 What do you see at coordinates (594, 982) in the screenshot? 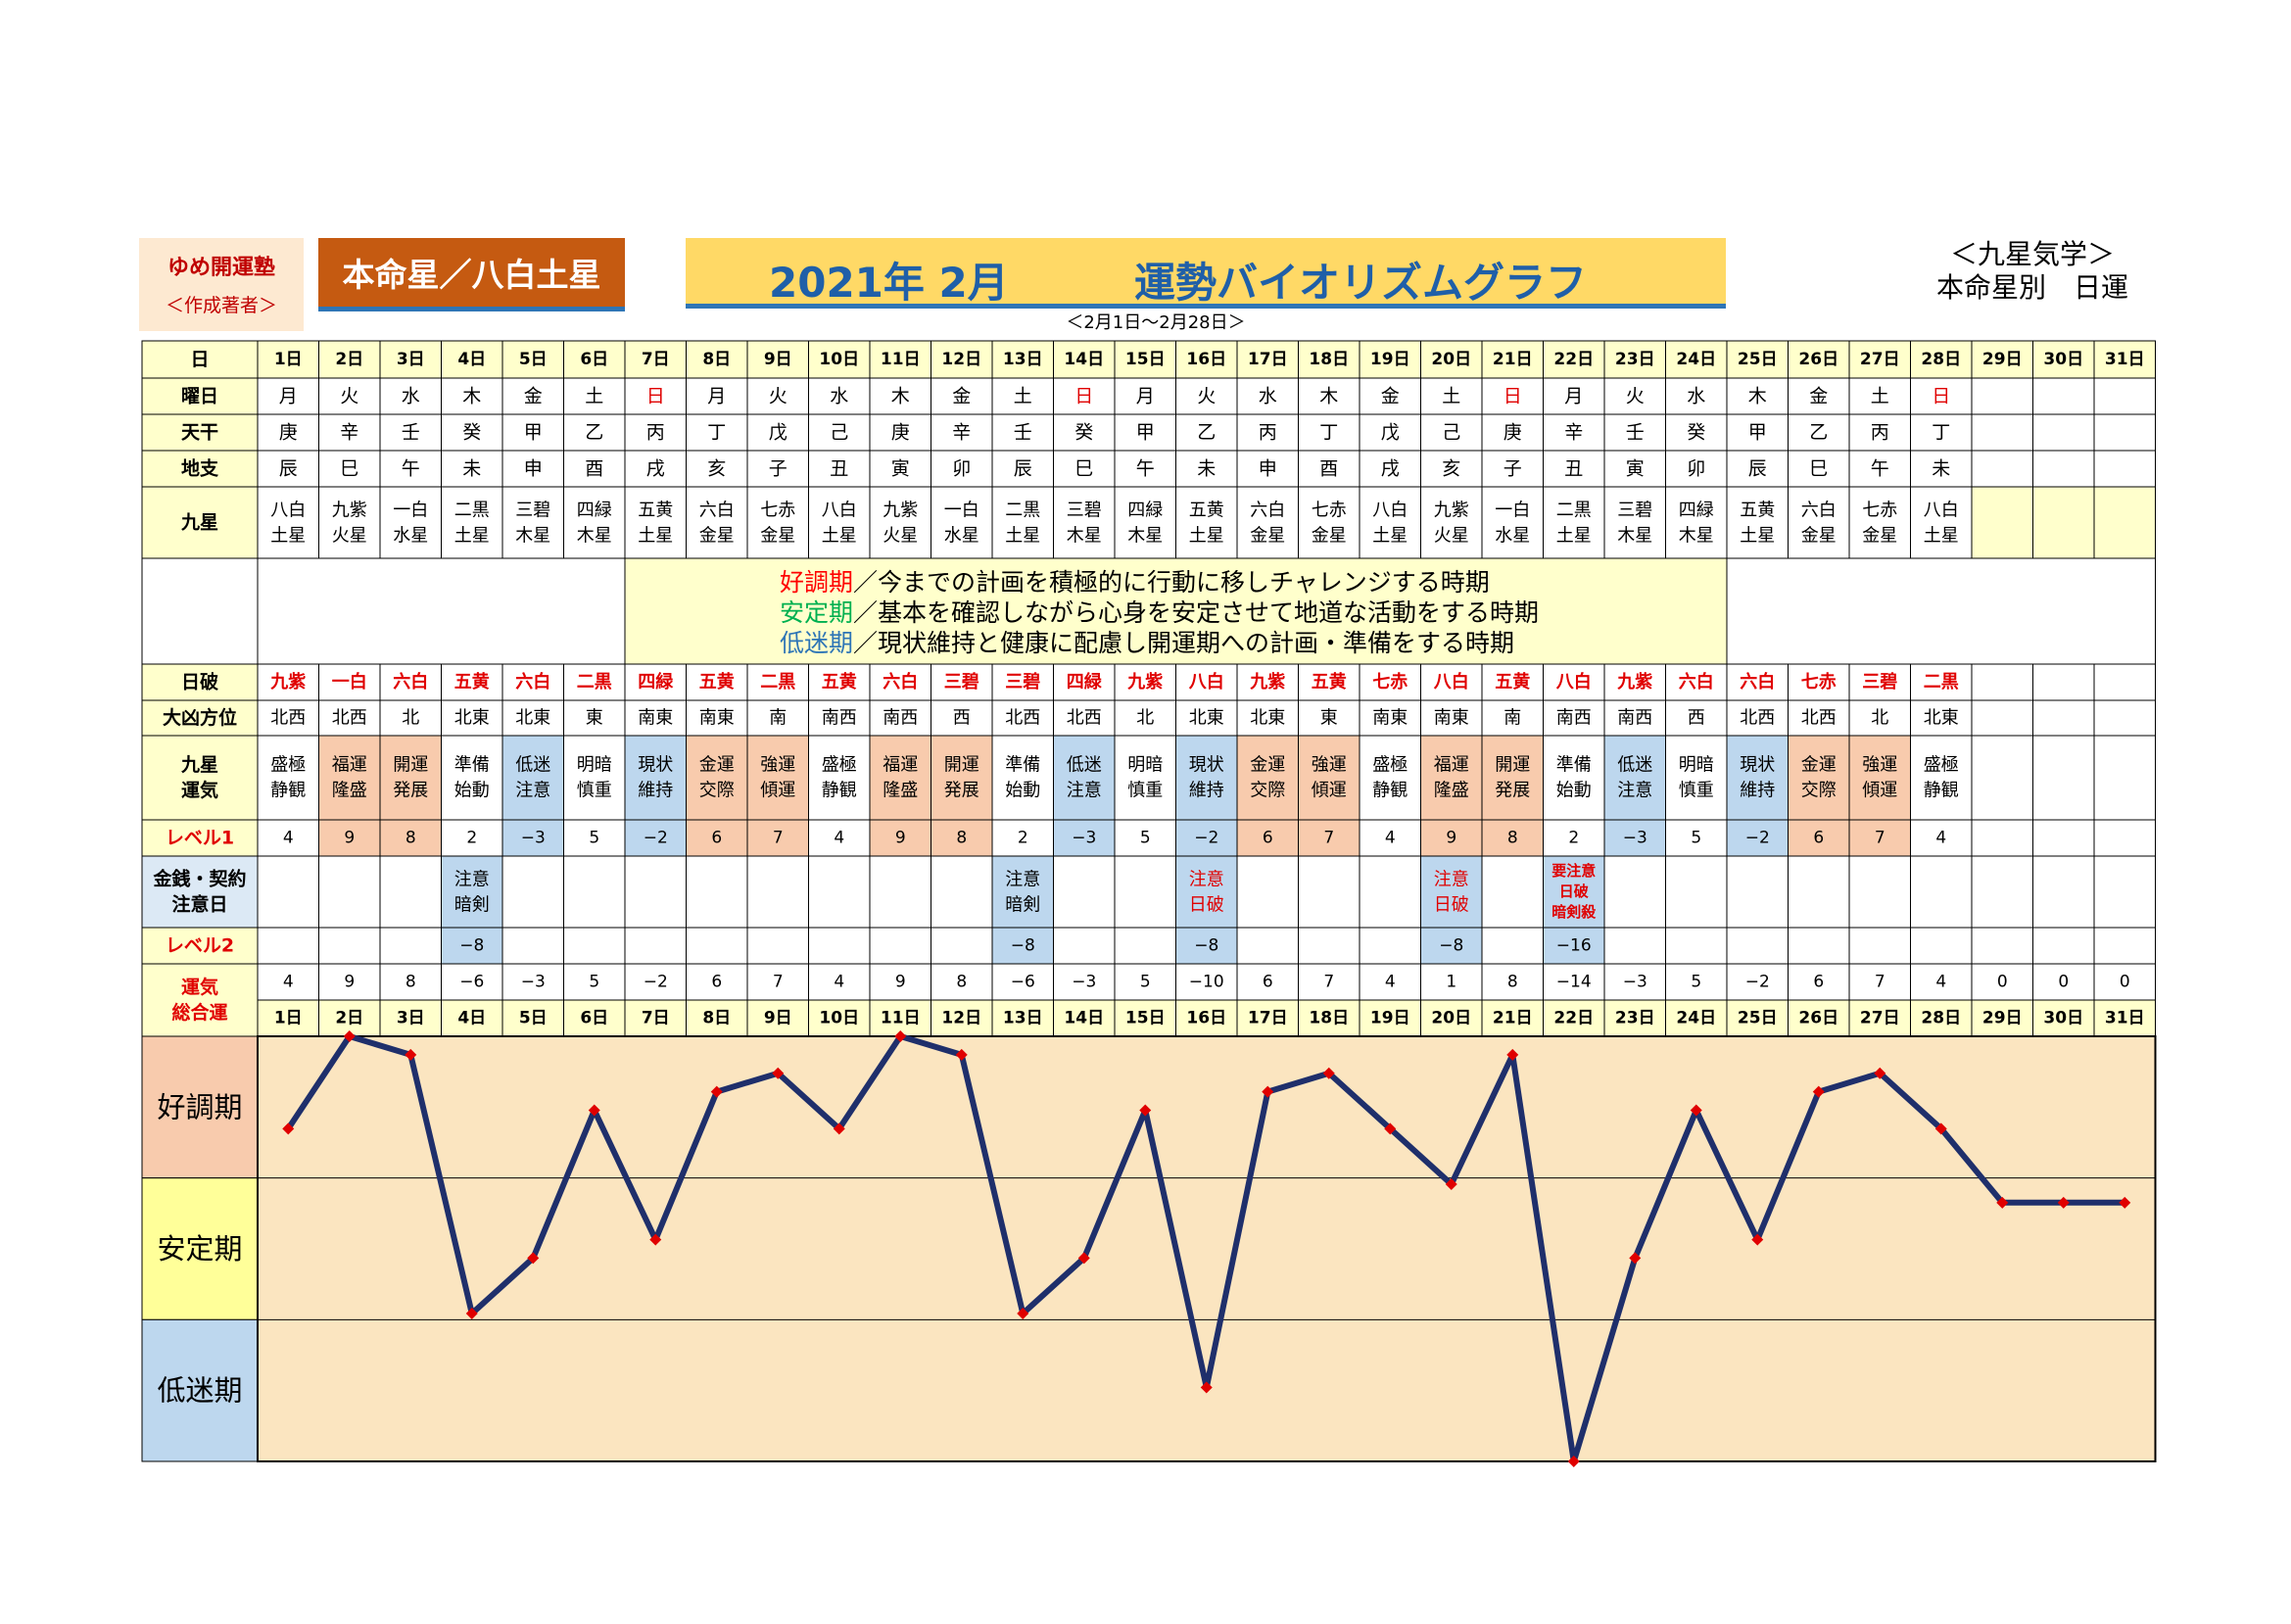
I see `sogo-value: 5` at bounding box center [594, 982].